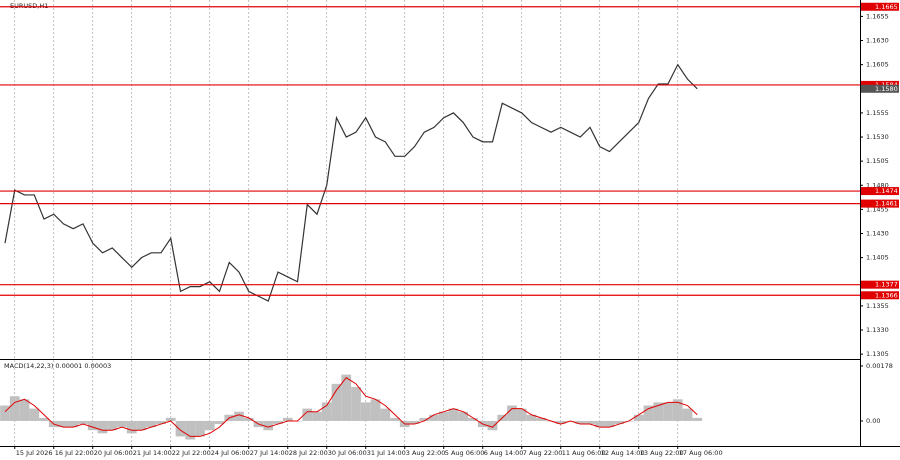 This screenshot has width=900, height=460. I want to click on x-tick-label: 31 Jul 14:00, so click(386, 453).